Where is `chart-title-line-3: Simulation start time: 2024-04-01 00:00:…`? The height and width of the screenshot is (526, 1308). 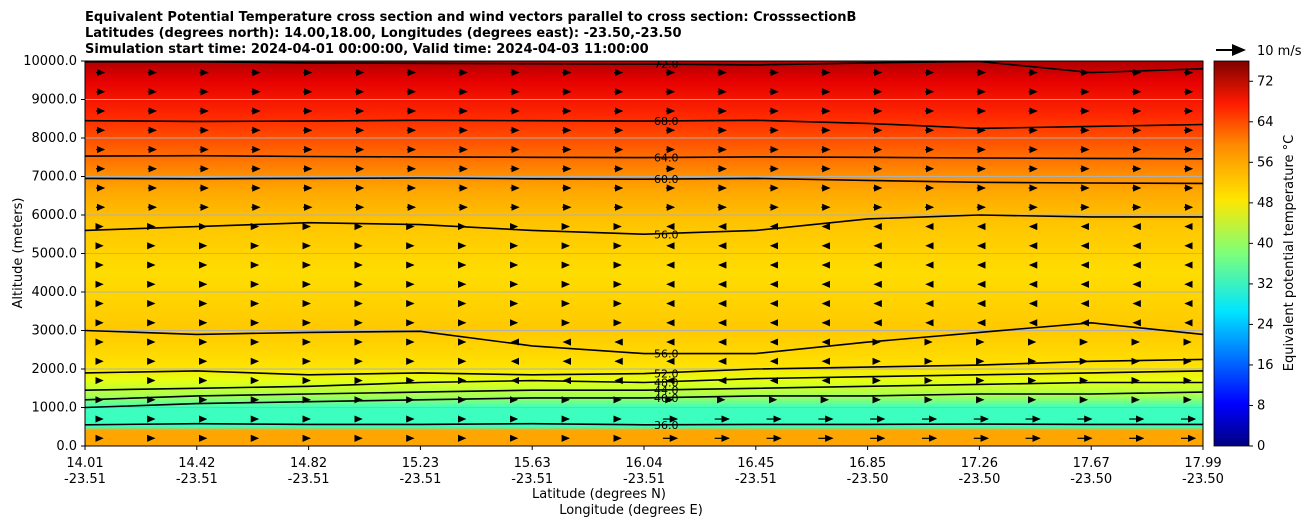 chart-title-line-3: Simulation start time: 2024-04-01 00:00:… is located at coordinates (367, 49).